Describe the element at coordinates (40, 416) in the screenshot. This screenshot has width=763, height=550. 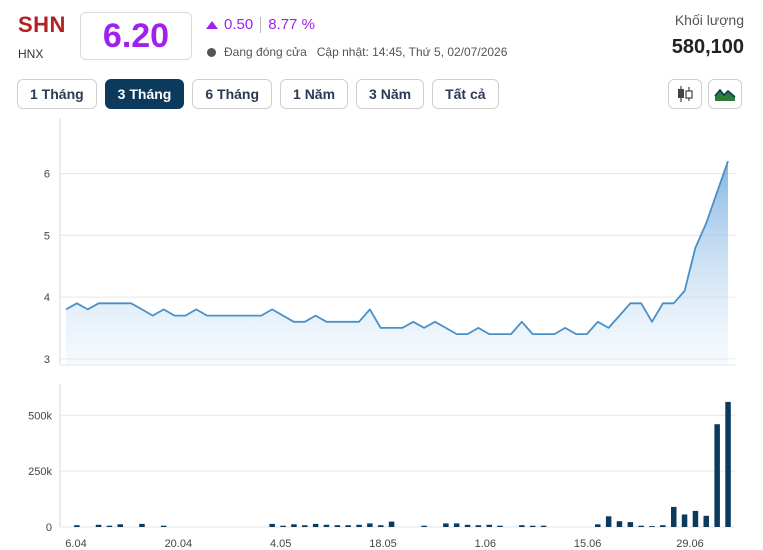
I see `volume-tick-label: 500k` at that location.